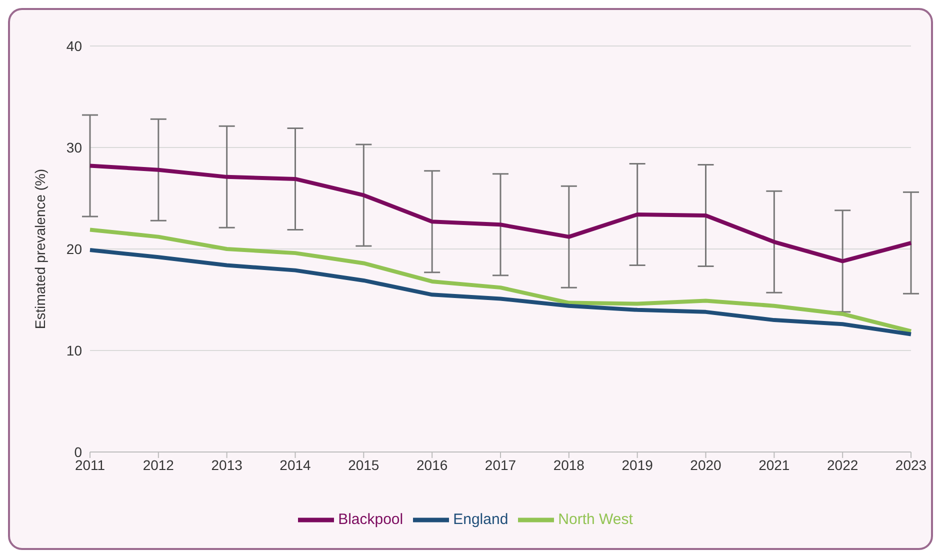 This screenshot has height=558, width=941. Describe the element at coordinates (74, 147) in the screenshot. I see `y-tick-label: 30` at that location.